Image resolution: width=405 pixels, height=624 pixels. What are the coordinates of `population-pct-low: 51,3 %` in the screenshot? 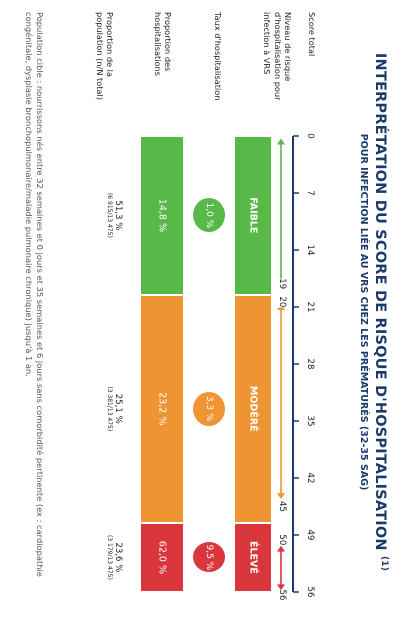 It's located at (118, 215).